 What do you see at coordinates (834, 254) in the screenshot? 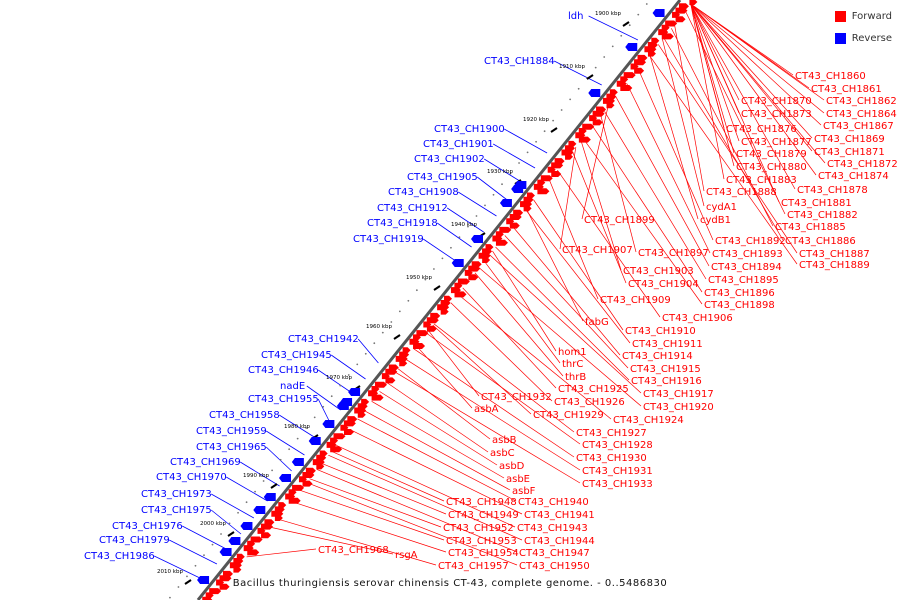
I see `forward-gene-label: CT43_CH1887` at bounding box center [834, 254].